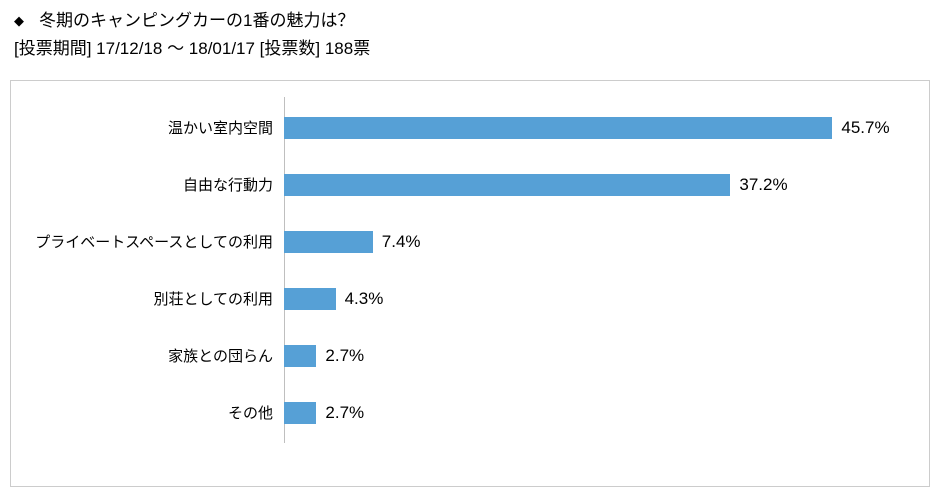 The image size is (940, 498). Describe the element at coordinates (401, 241) in the screenshot. I see `value-label: 7.4%` at that location.